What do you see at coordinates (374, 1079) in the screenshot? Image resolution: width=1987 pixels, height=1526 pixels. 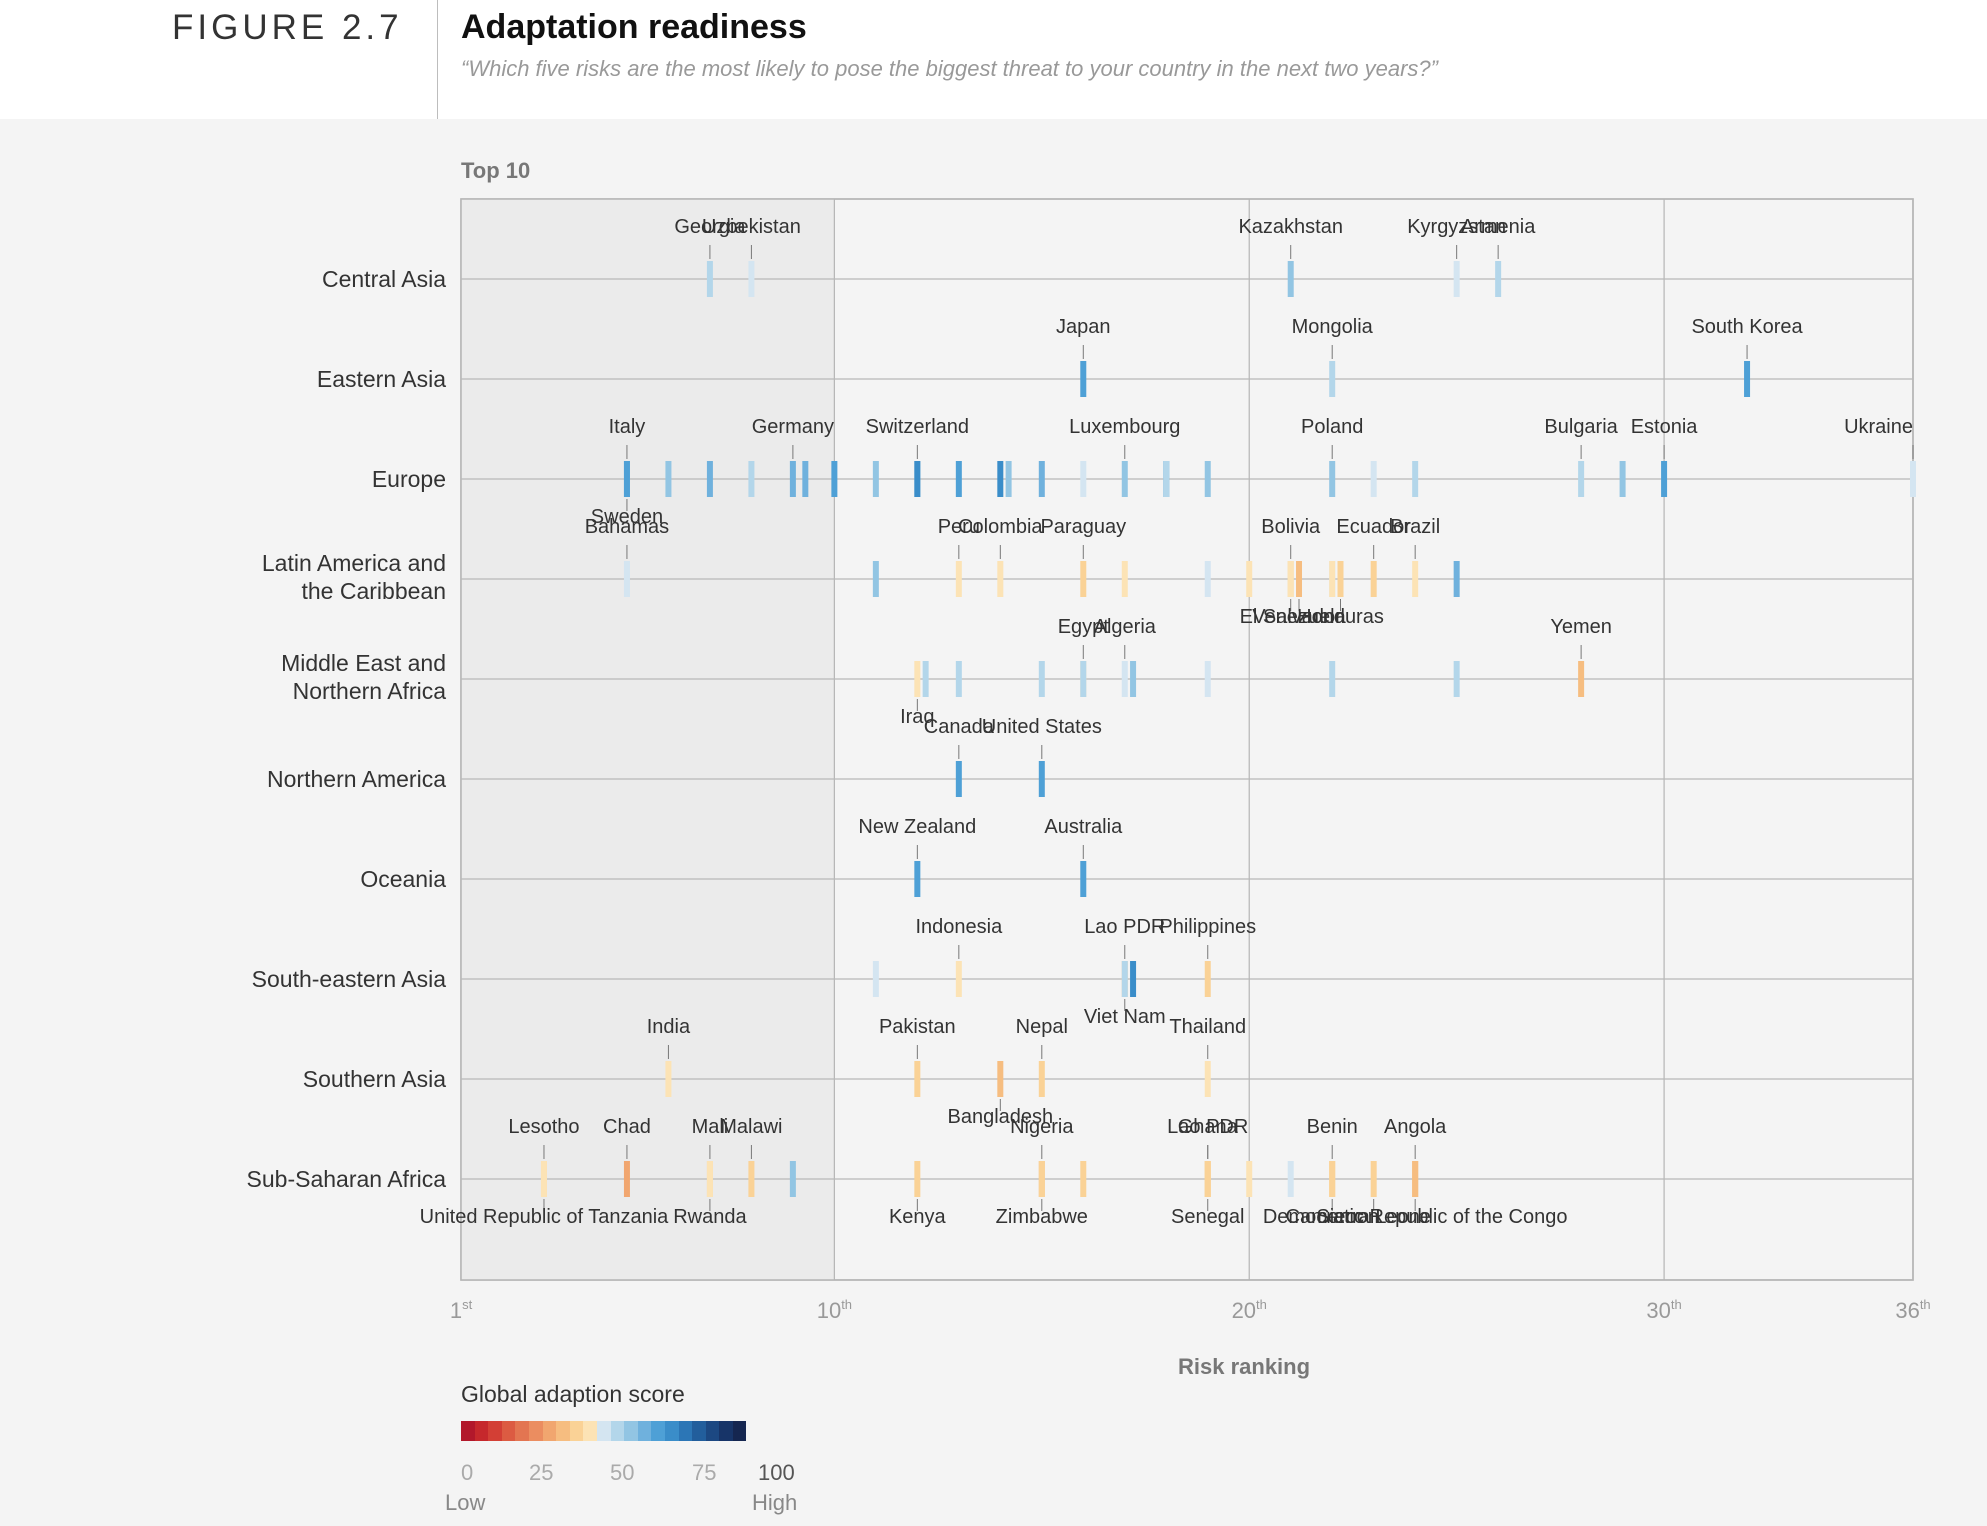 I see `region-label: Southern Asia` at bounding box center [374, 1079].